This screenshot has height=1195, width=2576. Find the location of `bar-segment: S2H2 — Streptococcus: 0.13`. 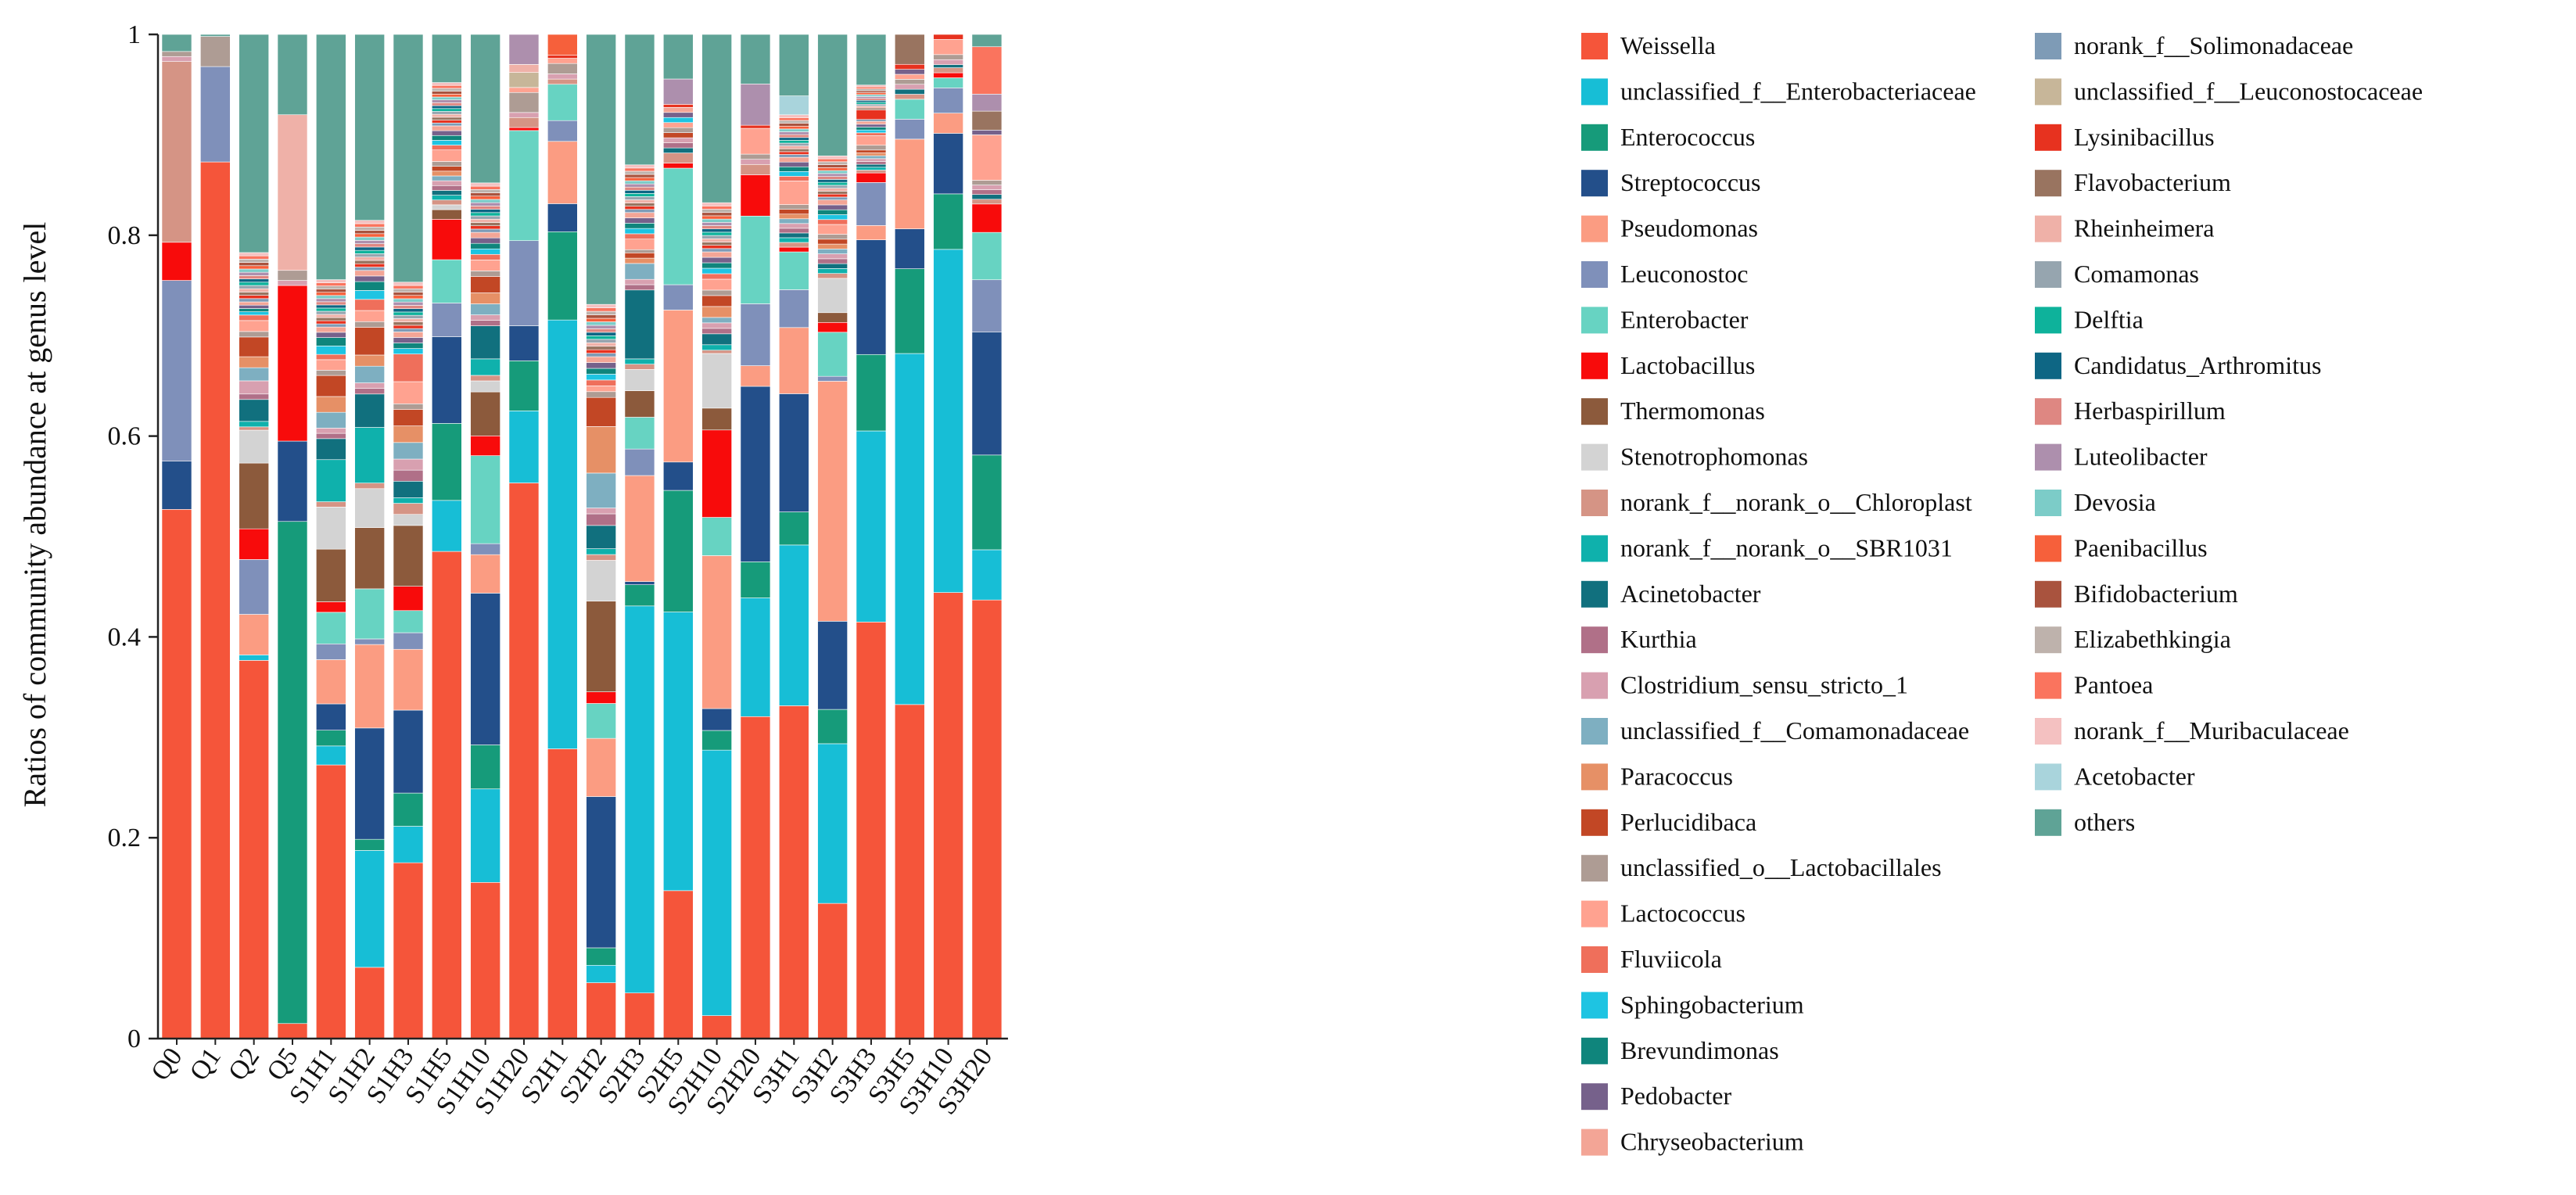

bar-segment: S2H2 — Streptococcus: 0.13 is located at coordinates (601, 873).